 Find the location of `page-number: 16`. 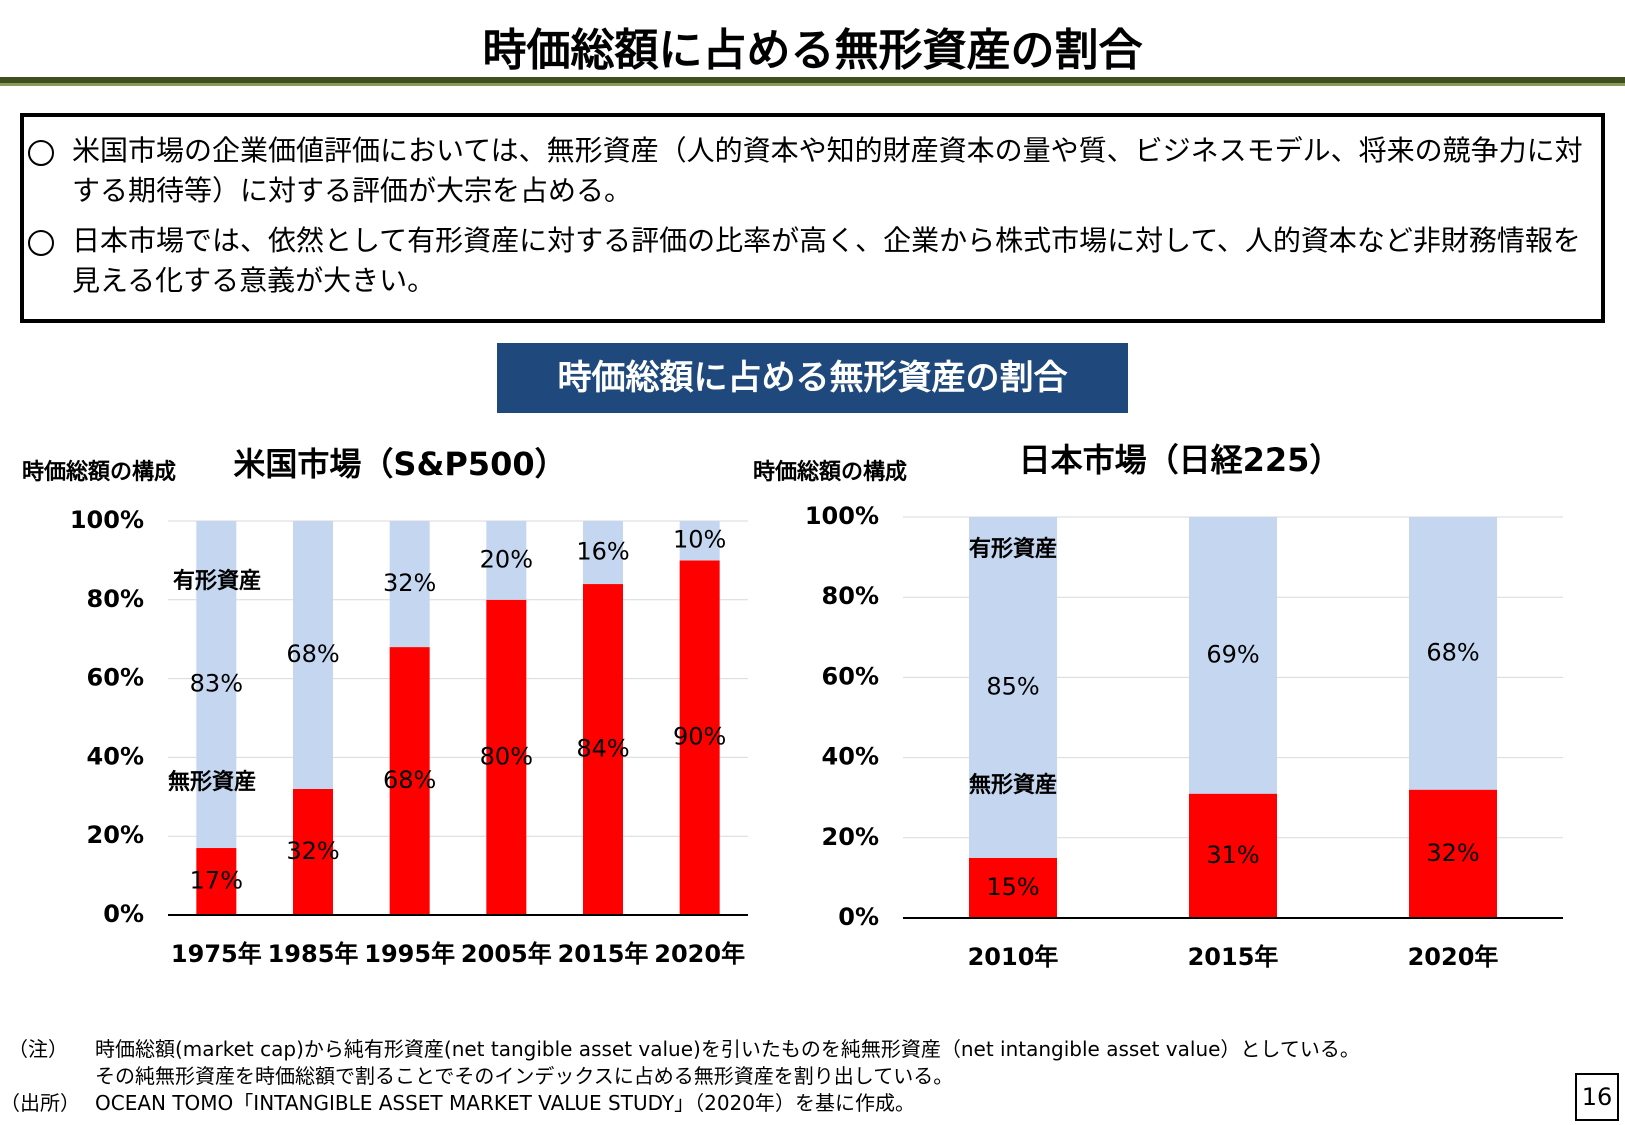

page-number: 16 is located at coordinates (1597, 1097).